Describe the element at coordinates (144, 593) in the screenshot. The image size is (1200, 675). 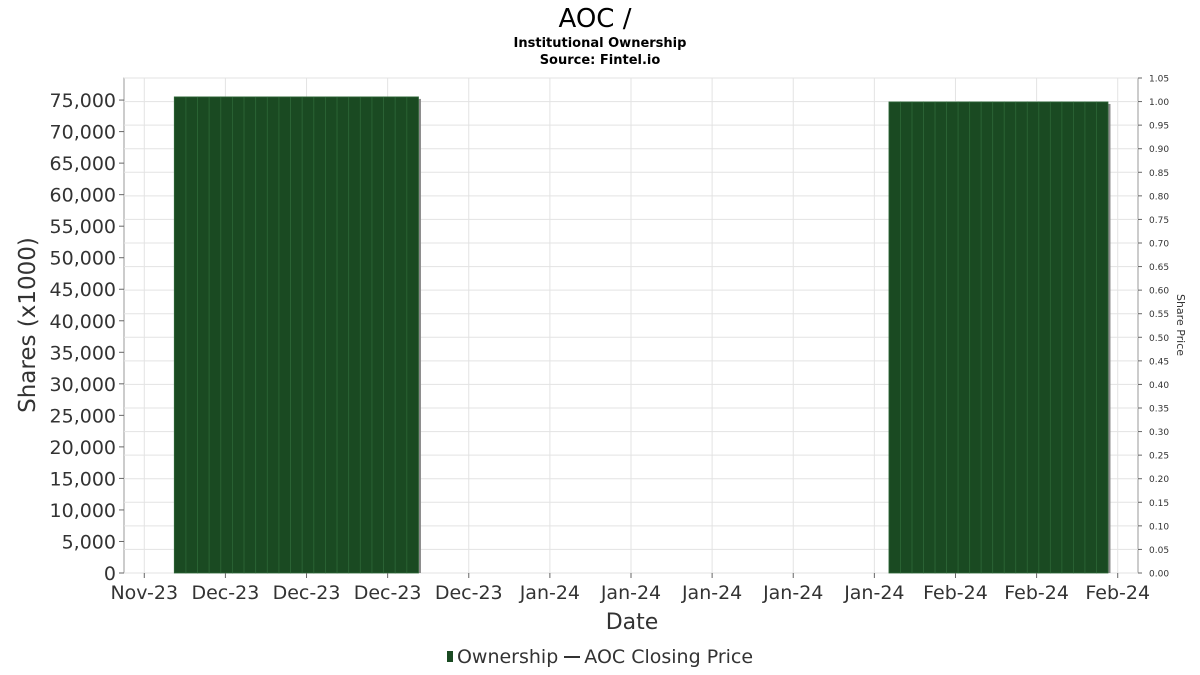
I see `x-tick-label: Nov-23` at that location.